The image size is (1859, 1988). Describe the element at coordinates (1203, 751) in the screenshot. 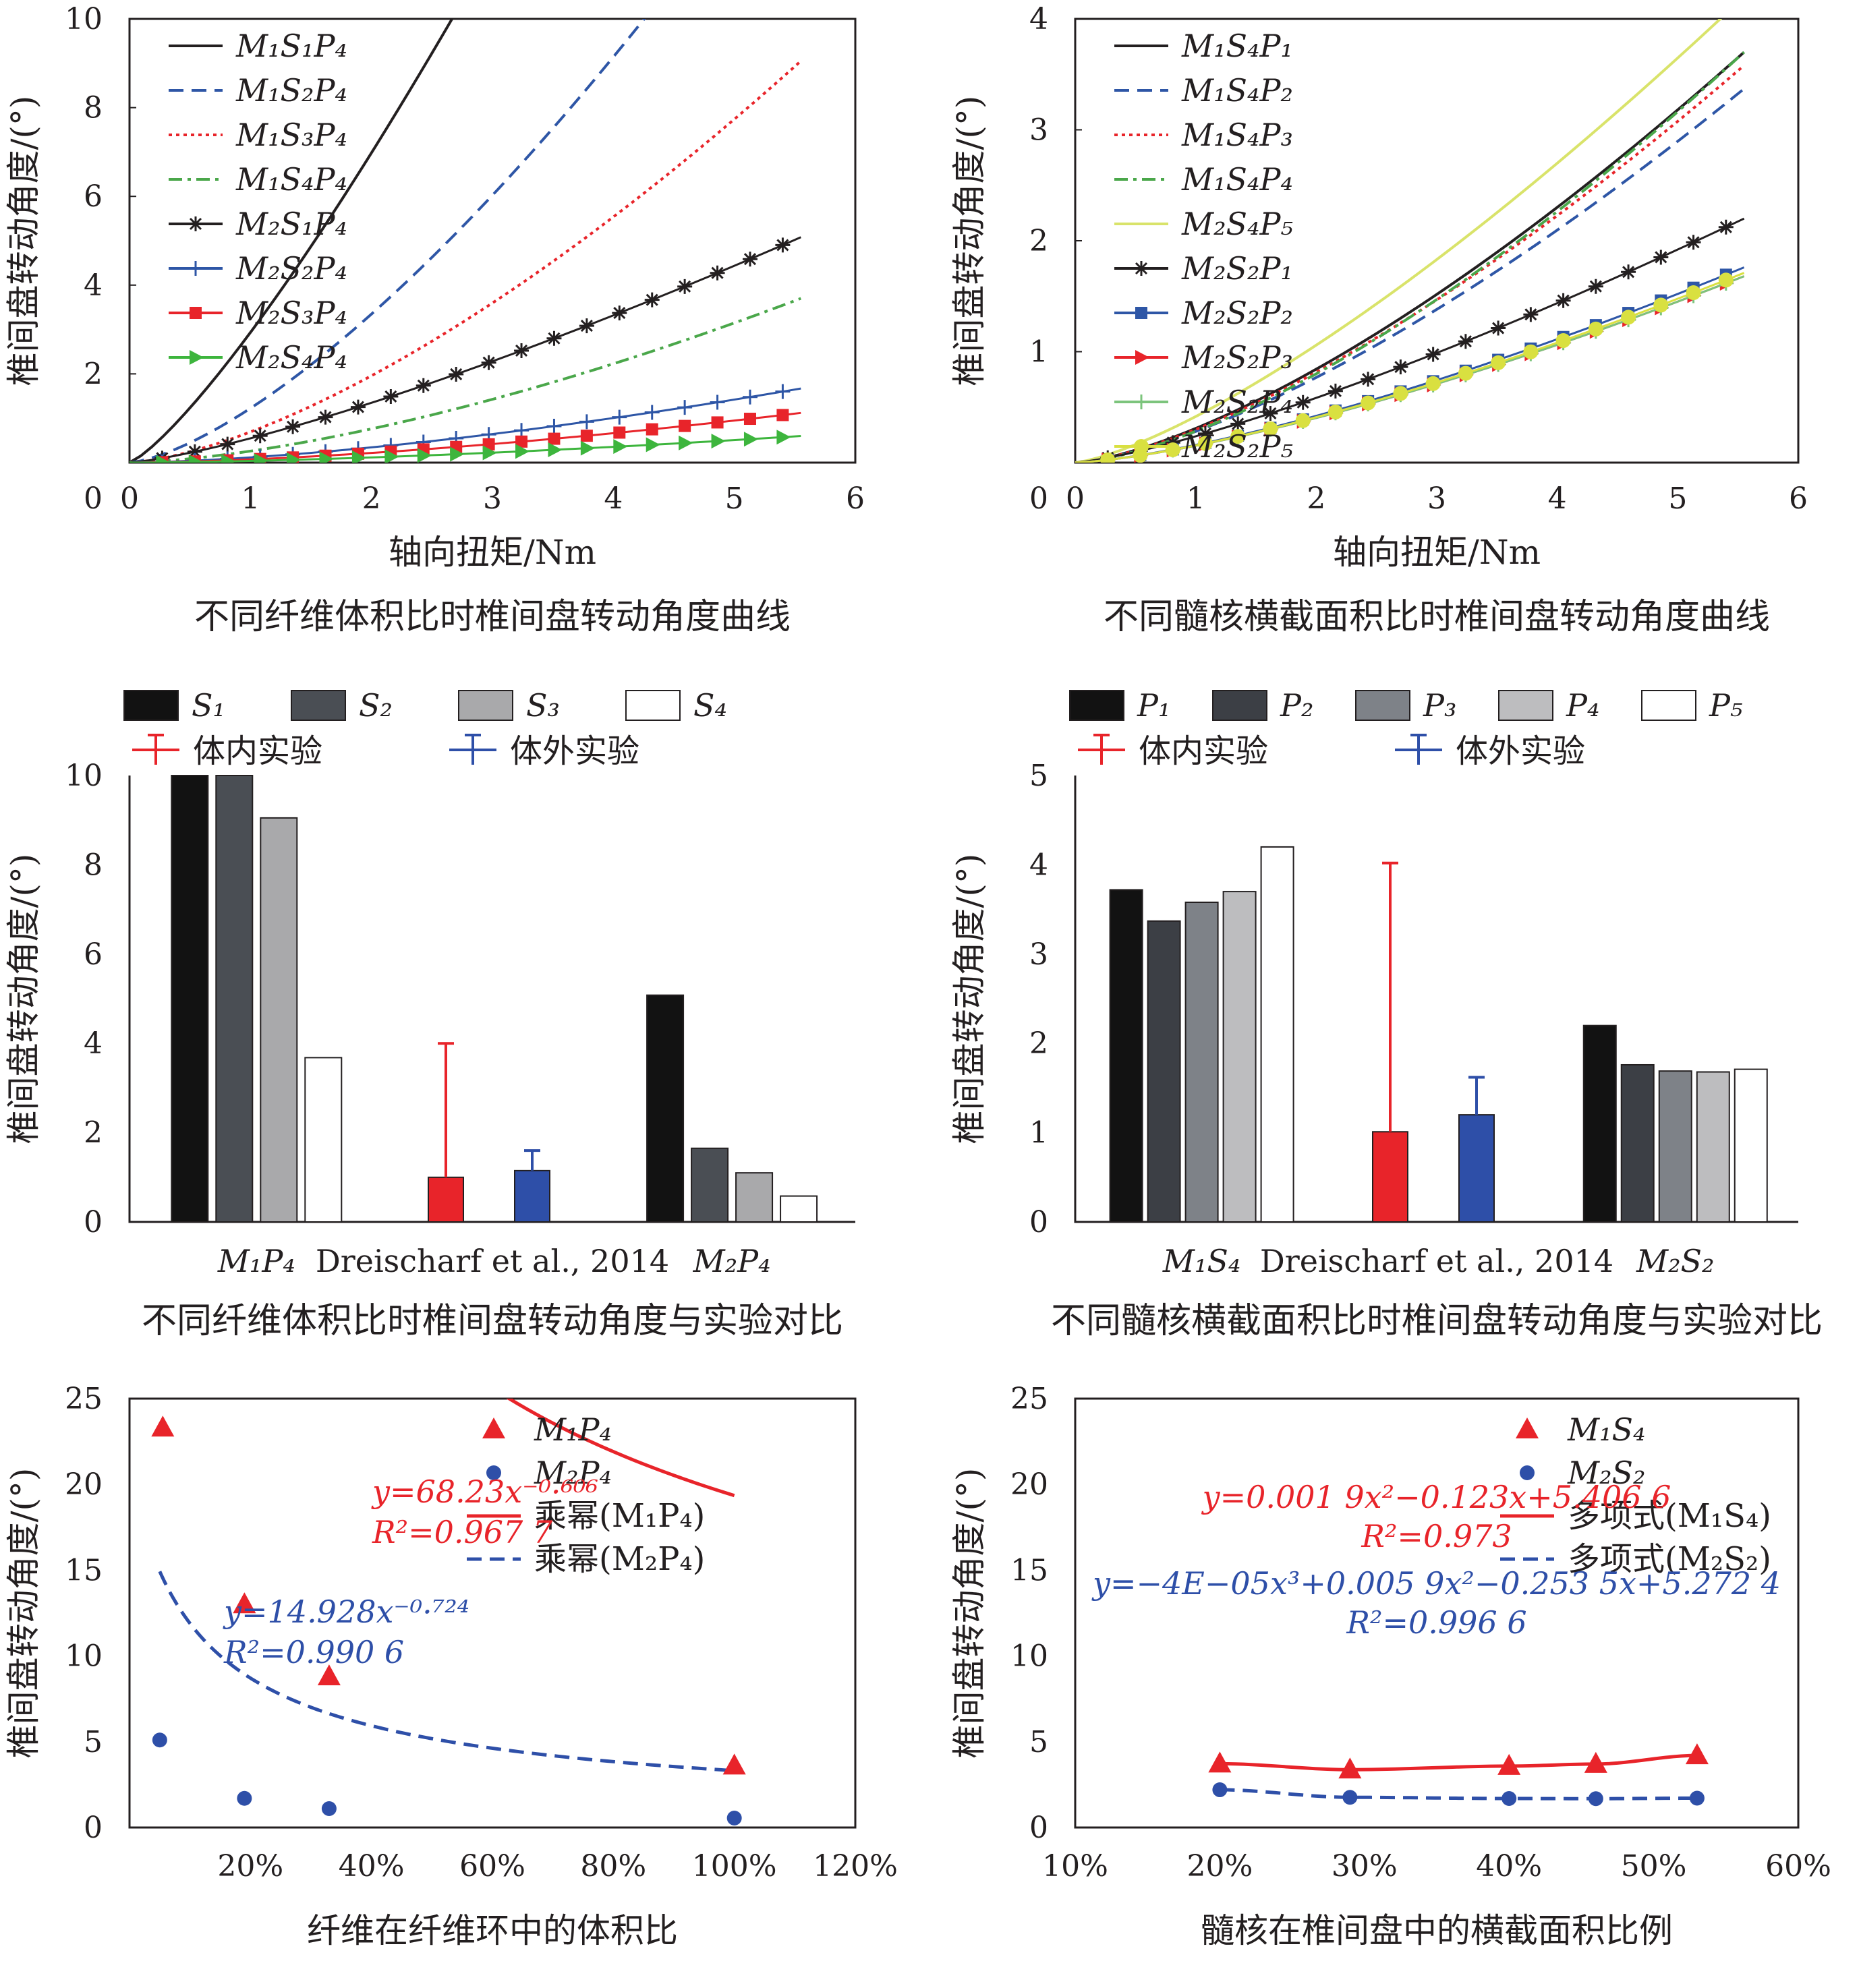

I see `legend-label: 体内实验` at that location.